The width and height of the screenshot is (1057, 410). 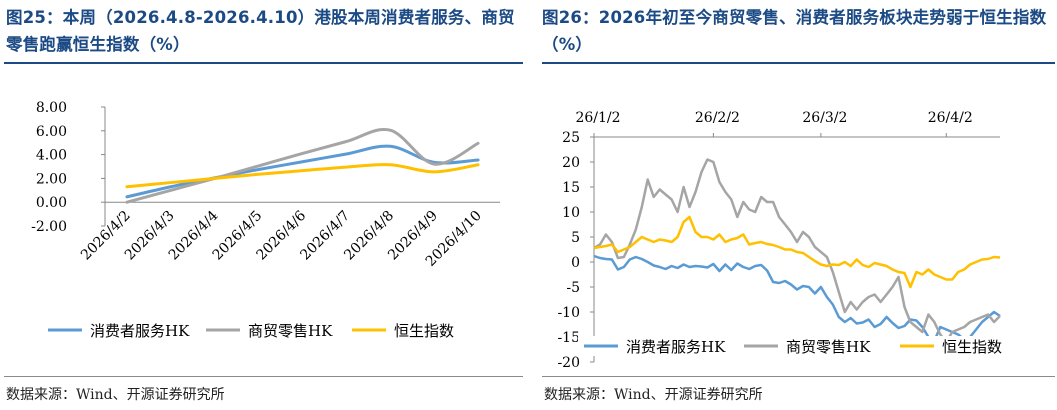 What do you see at coordinates (568, 338) in the screenshot?
I see `y-tick-label: -15` at bounding box center [568, 338].